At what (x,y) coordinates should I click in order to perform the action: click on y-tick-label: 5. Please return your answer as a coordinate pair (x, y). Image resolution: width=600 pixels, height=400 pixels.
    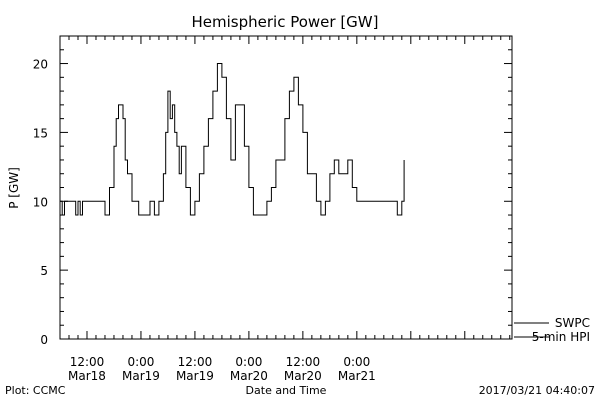
    Looking at the image, I should click on (44, 271).